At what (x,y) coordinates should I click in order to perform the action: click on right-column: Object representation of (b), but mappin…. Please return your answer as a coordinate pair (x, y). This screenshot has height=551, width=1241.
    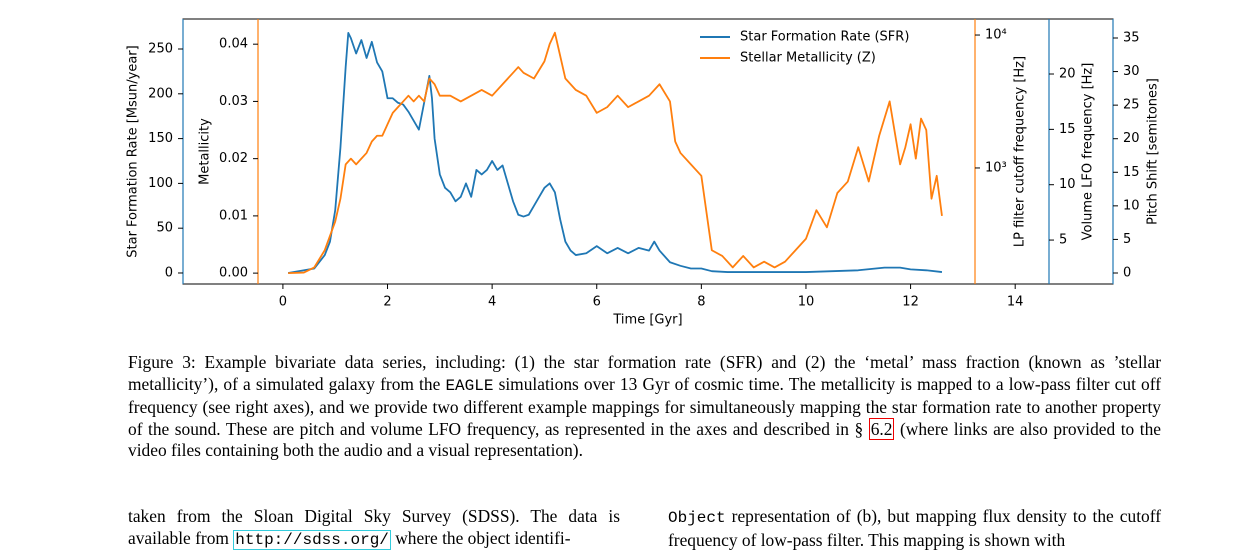
    Looking at the image, I should click on (914, 528).